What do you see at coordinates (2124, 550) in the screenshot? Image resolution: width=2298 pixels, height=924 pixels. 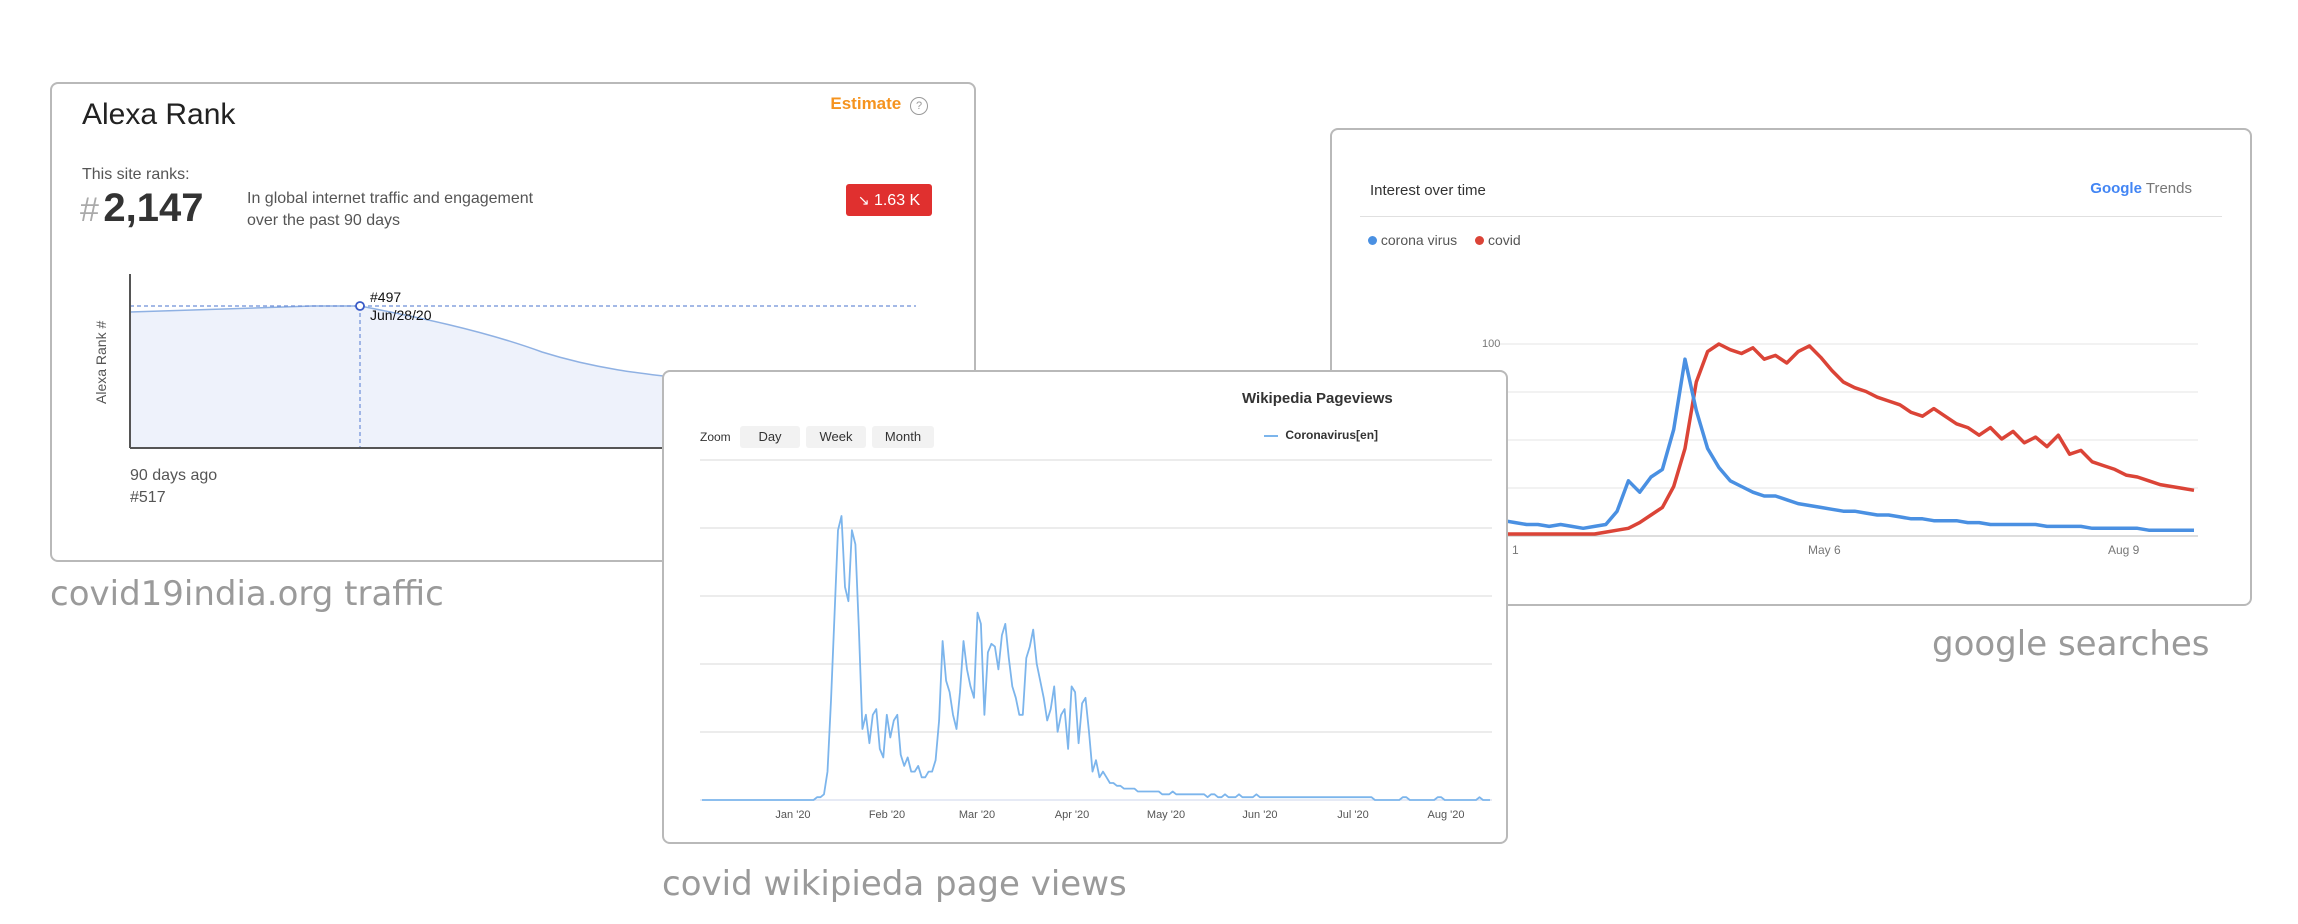 I see `trends-x-tick-aug9: Aug 9` at bounding box center [2124, 550].